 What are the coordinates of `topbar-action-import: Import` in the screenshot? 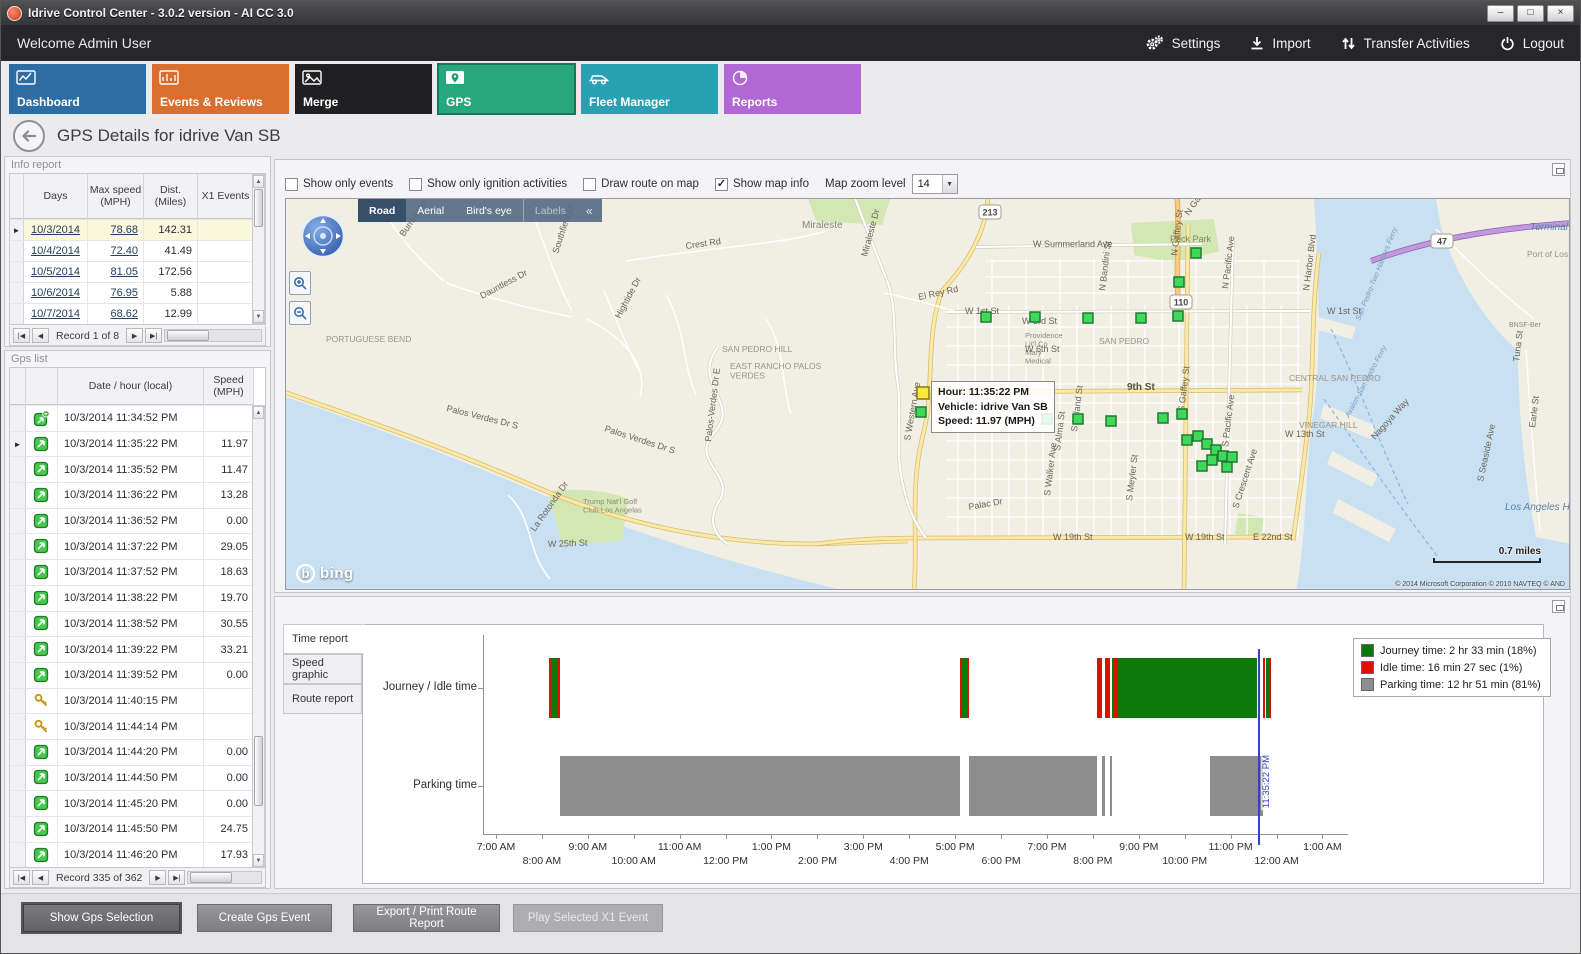 It's located at (1280, 43).